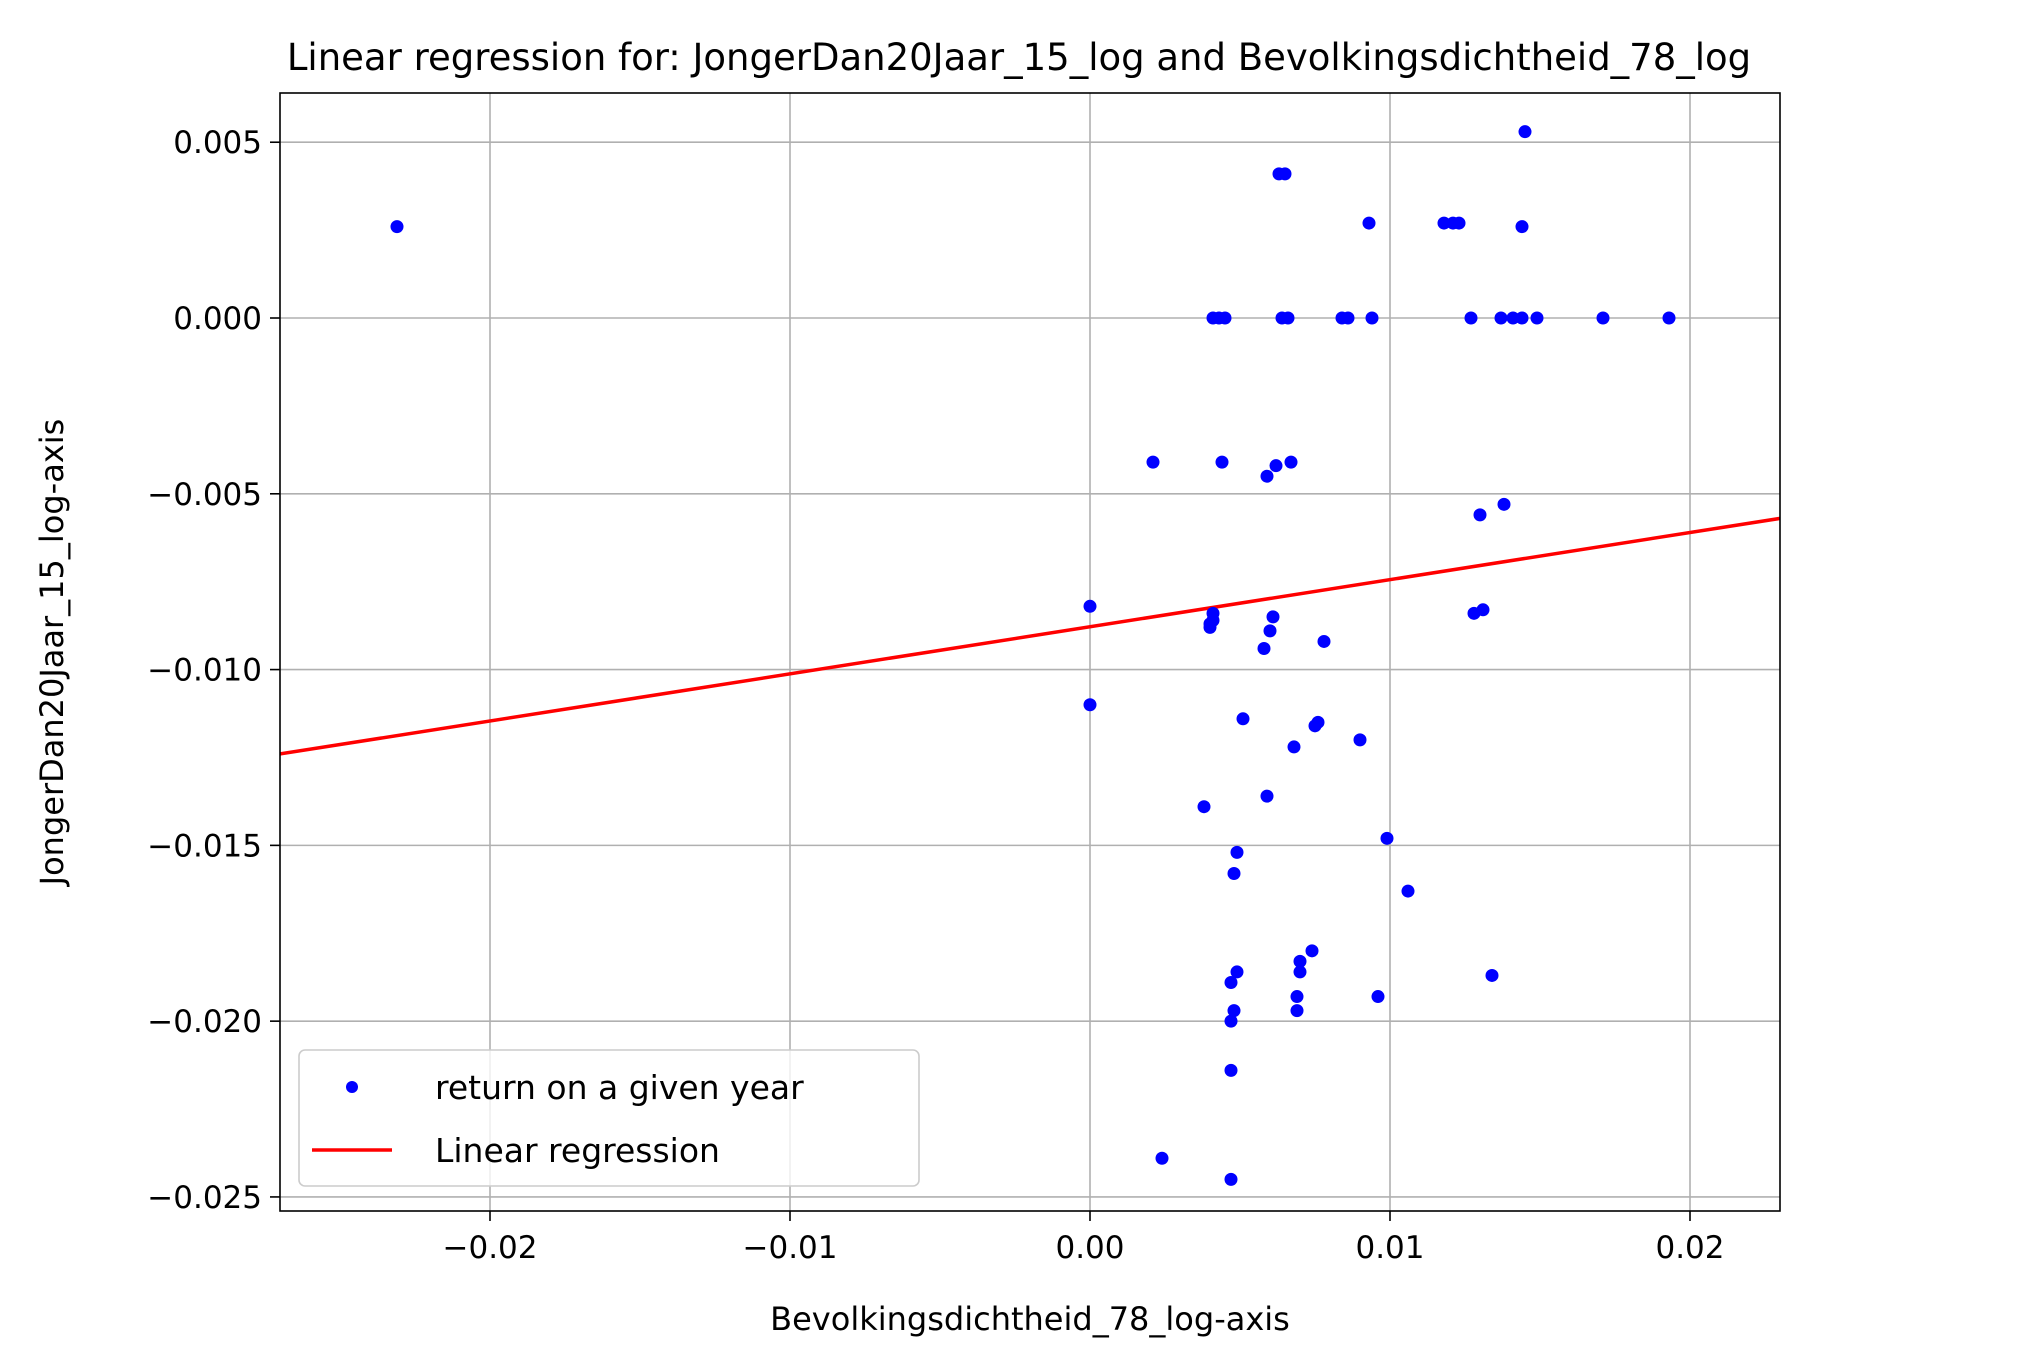  Describe the element at coordinates (619, 1087) in the screenshot. I see `legend-label-points: return on a given year` at that location.